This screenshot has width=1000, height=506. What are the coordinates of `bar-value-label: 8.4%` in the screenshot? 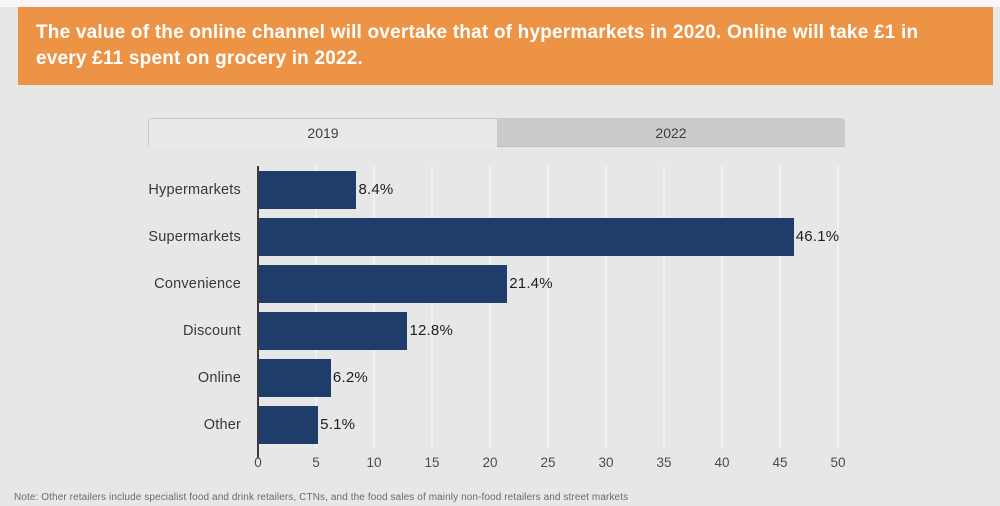 It's located at (376, 189).